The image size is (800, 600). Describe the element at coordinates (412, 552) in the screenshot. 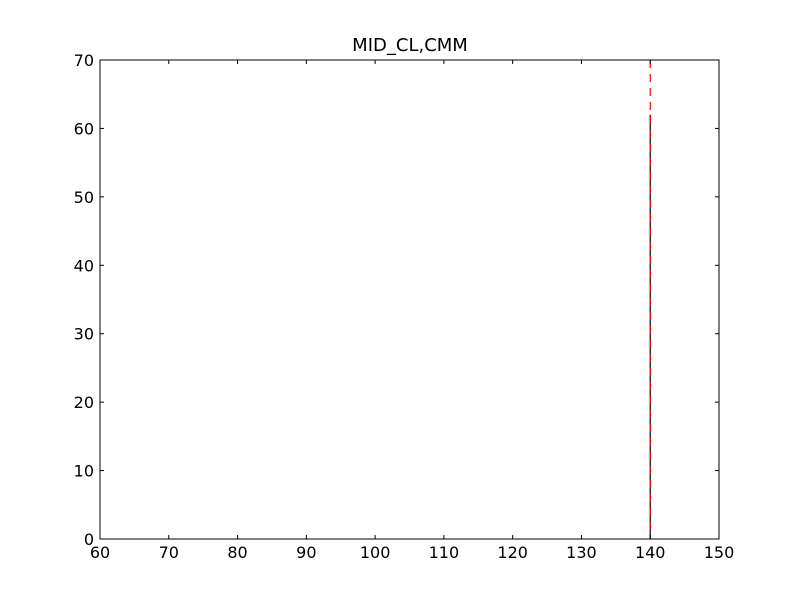

I see `x-tick-labels: 60 70 80 90 100 110 120 130 140 150` at that location.